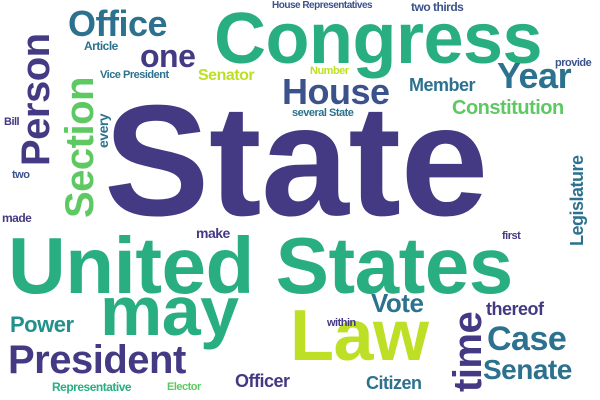 The image size is (600, 400). What do you see at coordinates (534, 75) in the screenshot?
I see `word-year: Year` at bounding box center [534, 75].